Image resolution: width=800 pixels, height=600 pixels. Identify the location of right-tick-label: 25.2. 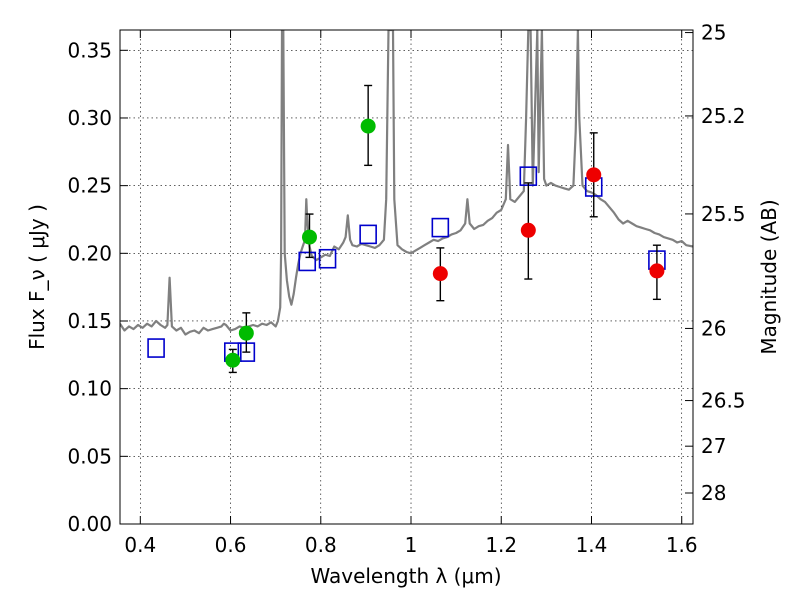
(723, 116).